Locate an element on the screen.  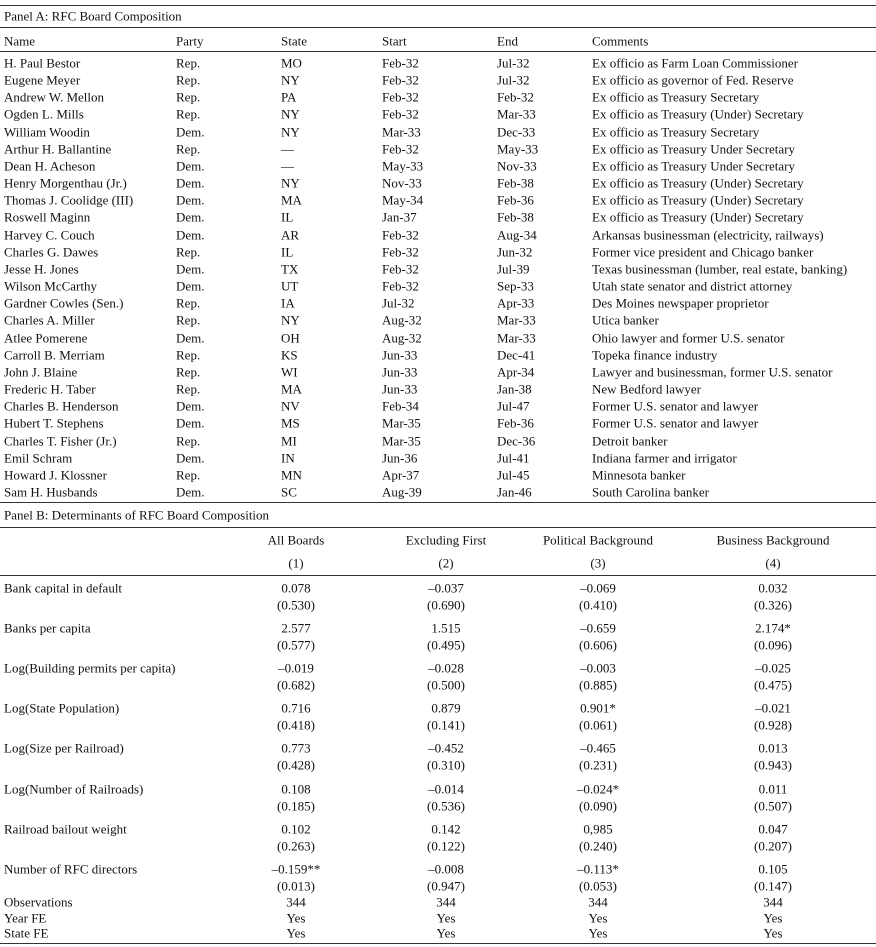
table-cell: PA is located at coordinates (289, 97).